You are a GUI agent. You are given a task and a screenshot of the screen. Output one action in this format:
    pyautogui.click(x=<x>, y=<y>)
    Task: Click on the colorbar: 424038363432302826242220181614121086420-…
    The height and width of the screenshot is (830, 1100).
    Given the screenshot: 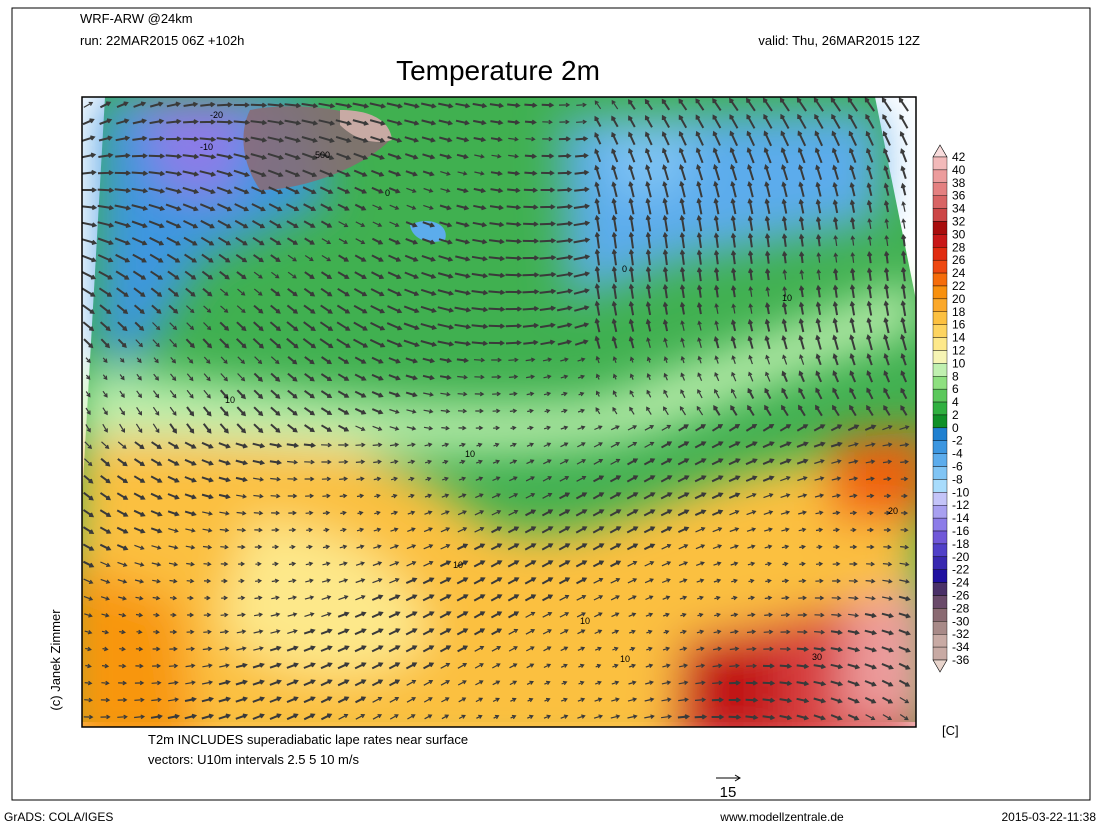 What is the action you would take?
    pyautogui.click(x=951, y=408)
    